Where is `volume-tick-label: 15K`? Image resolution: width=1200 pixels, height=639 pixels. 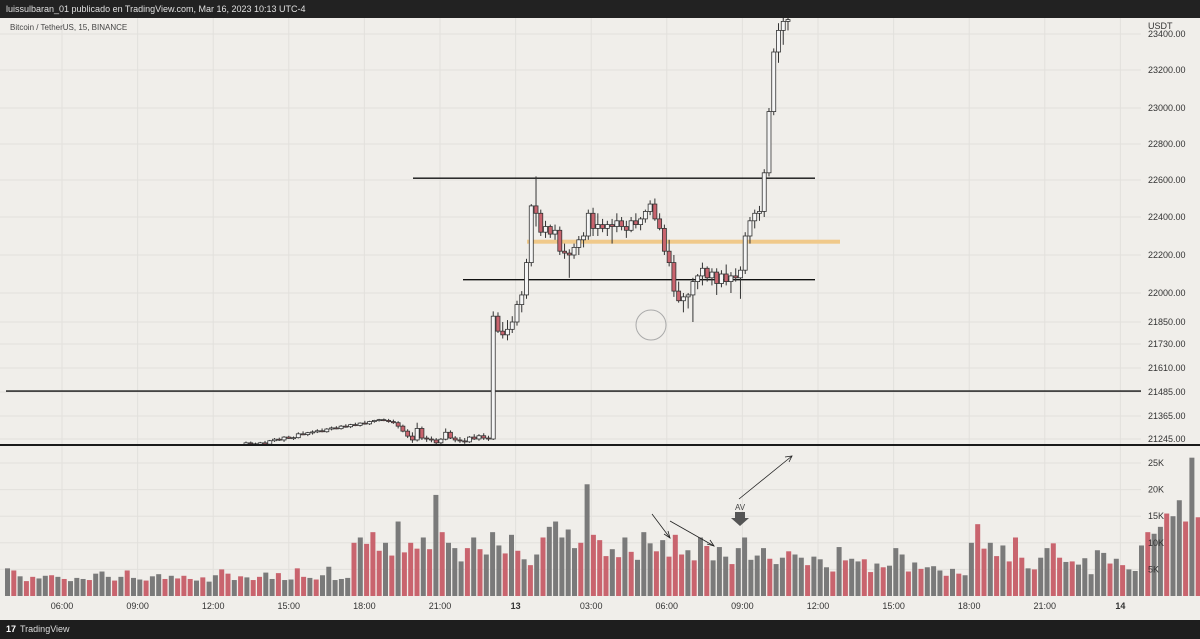
volume-tick-label: 15K is located at coordinates (1156, 516).